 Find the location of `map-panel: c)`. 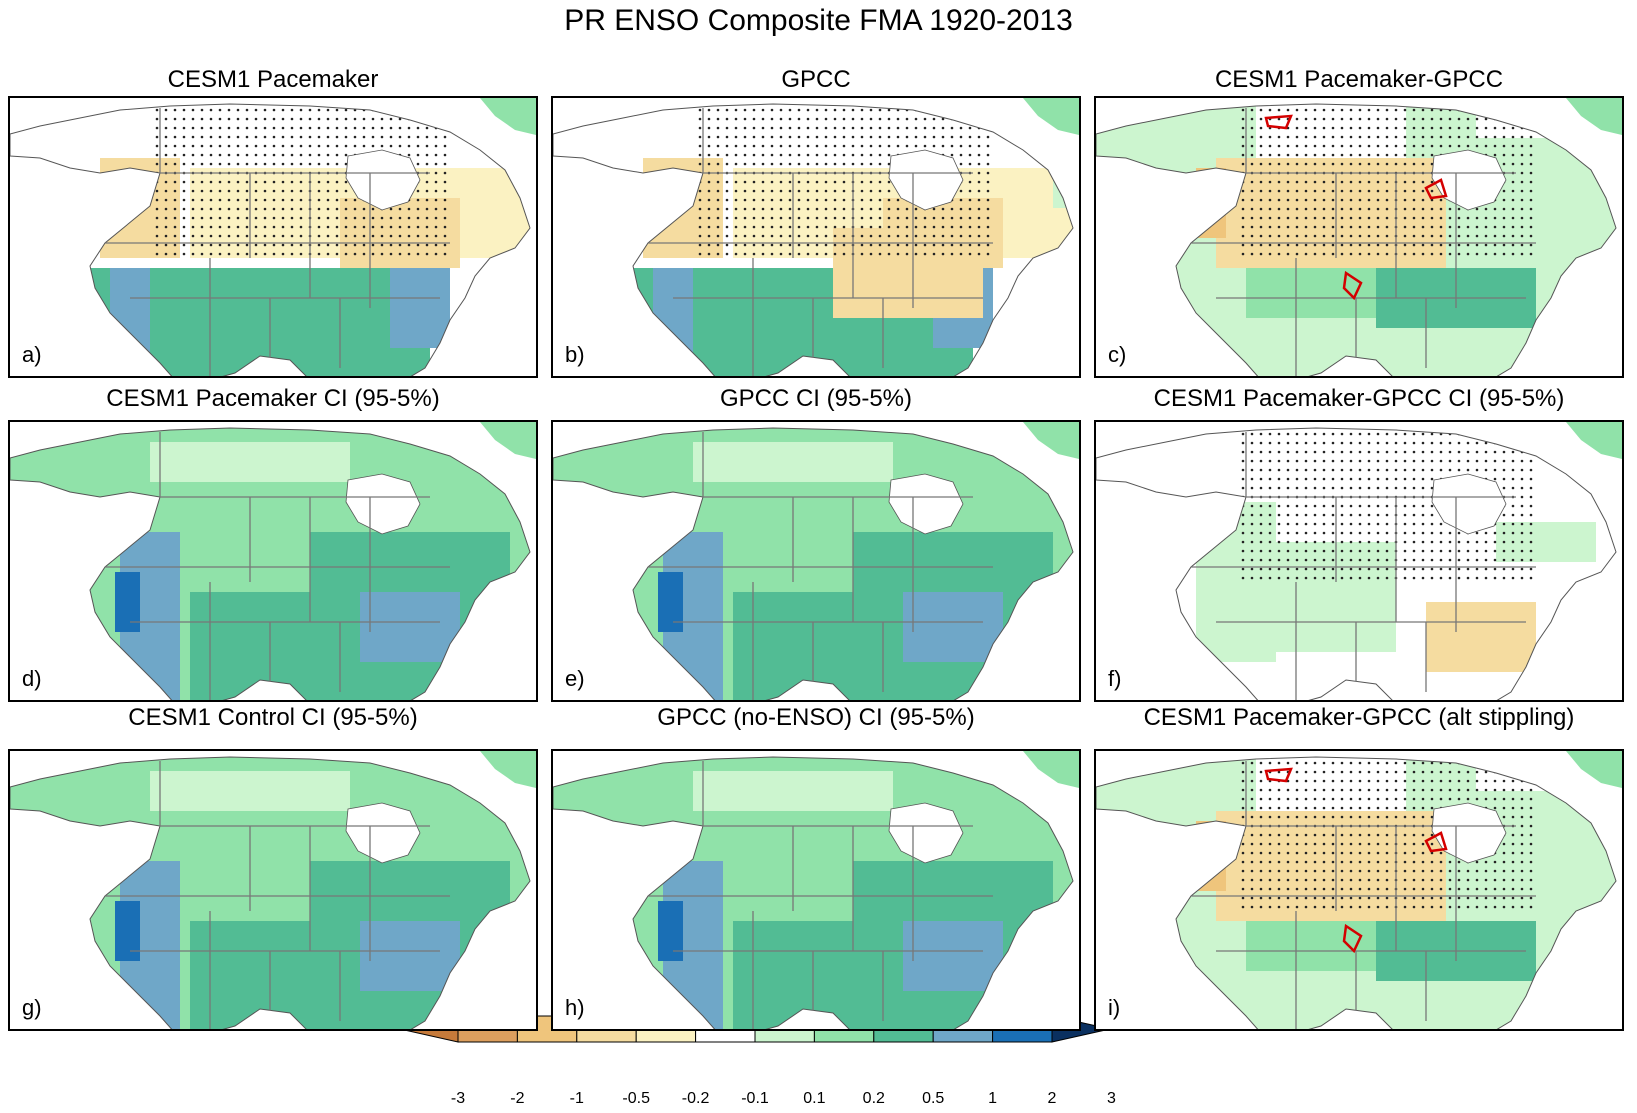

map-panel: c) is located at coordinates (1359, 237).